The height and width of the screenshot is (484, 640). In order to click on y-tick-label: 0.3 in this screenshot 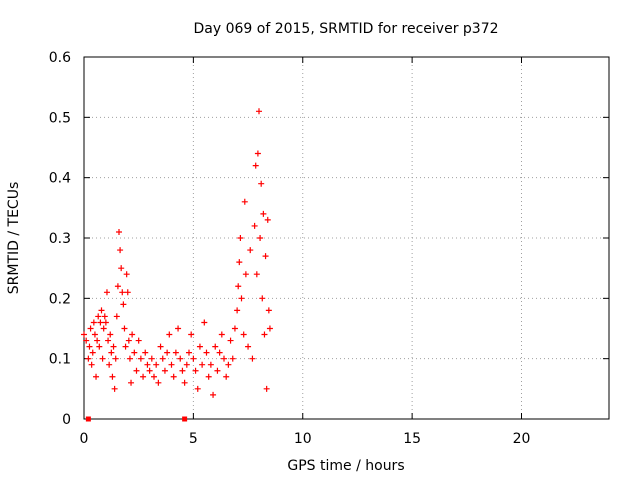, I will do `click(60, 239)`.